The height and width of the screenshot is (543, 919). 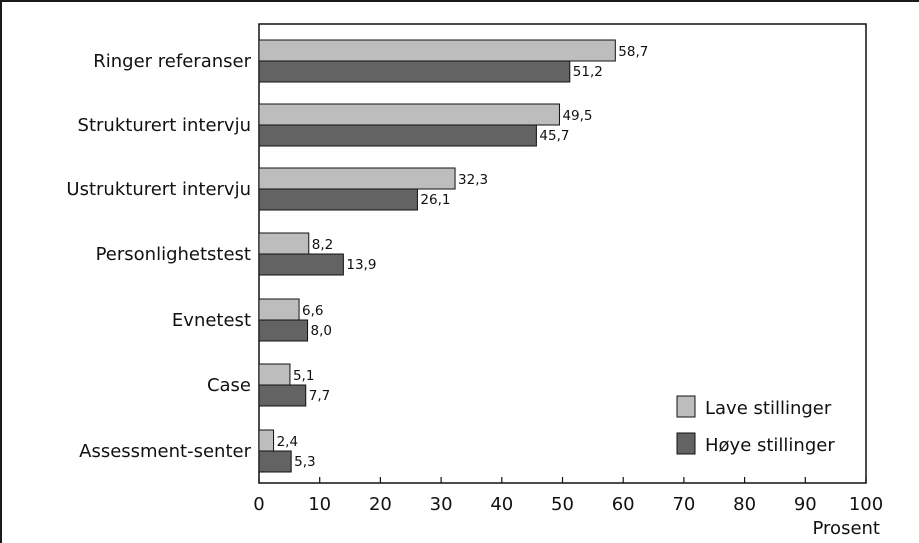 What do you see at coordinates (172, 61) in the screenshot?
I see `category-label: Ringer referanser` at bounding box center [172, 61].